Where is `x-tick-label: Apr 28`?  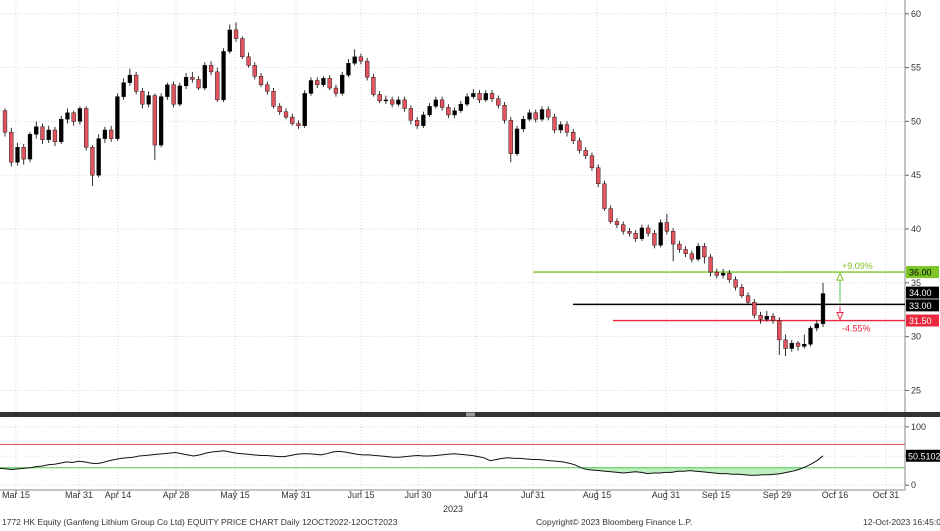
x-tick-label: Apr 28 is located at coordinates (176, 495).